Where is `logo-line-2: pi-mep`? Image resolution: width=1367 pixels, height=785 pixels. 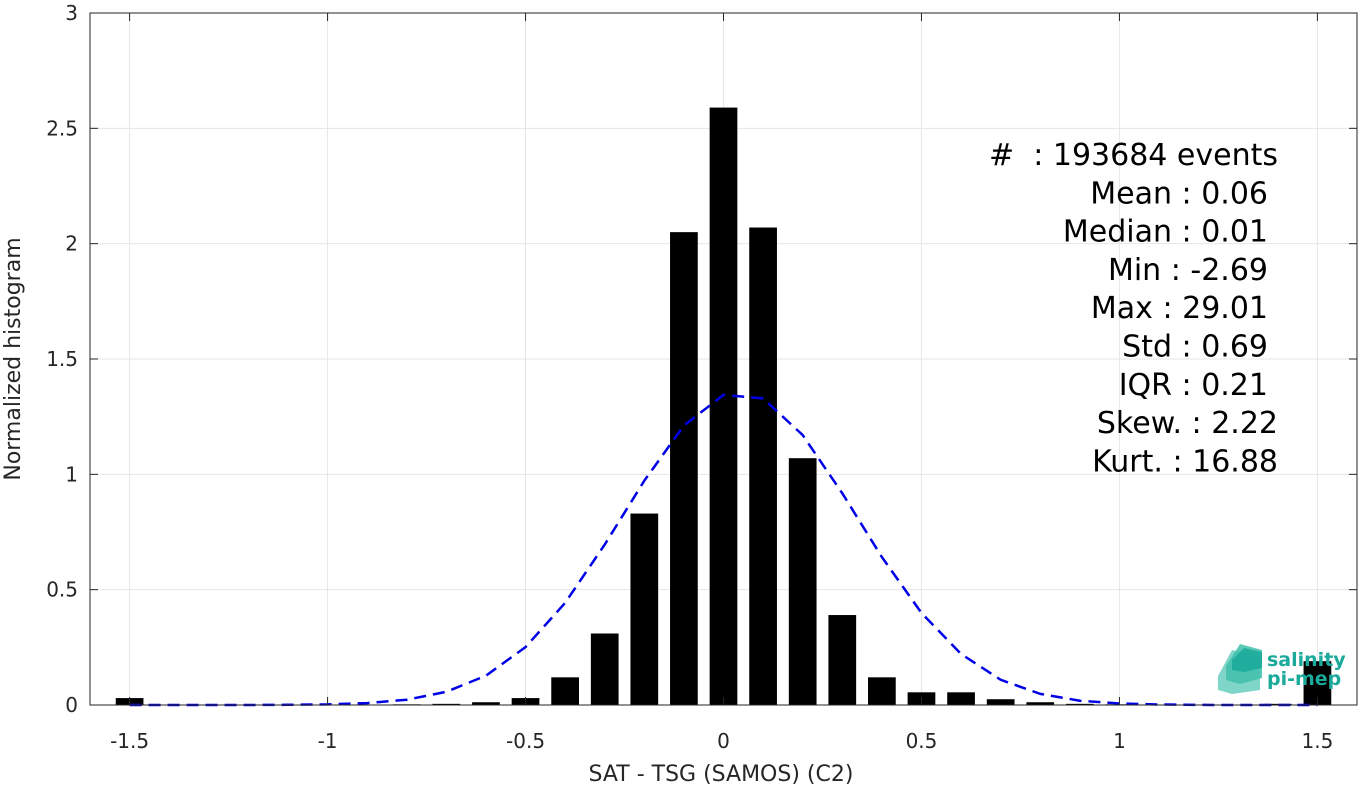
logo-line-2: pi-mep is located at coordinates (1304, 679).